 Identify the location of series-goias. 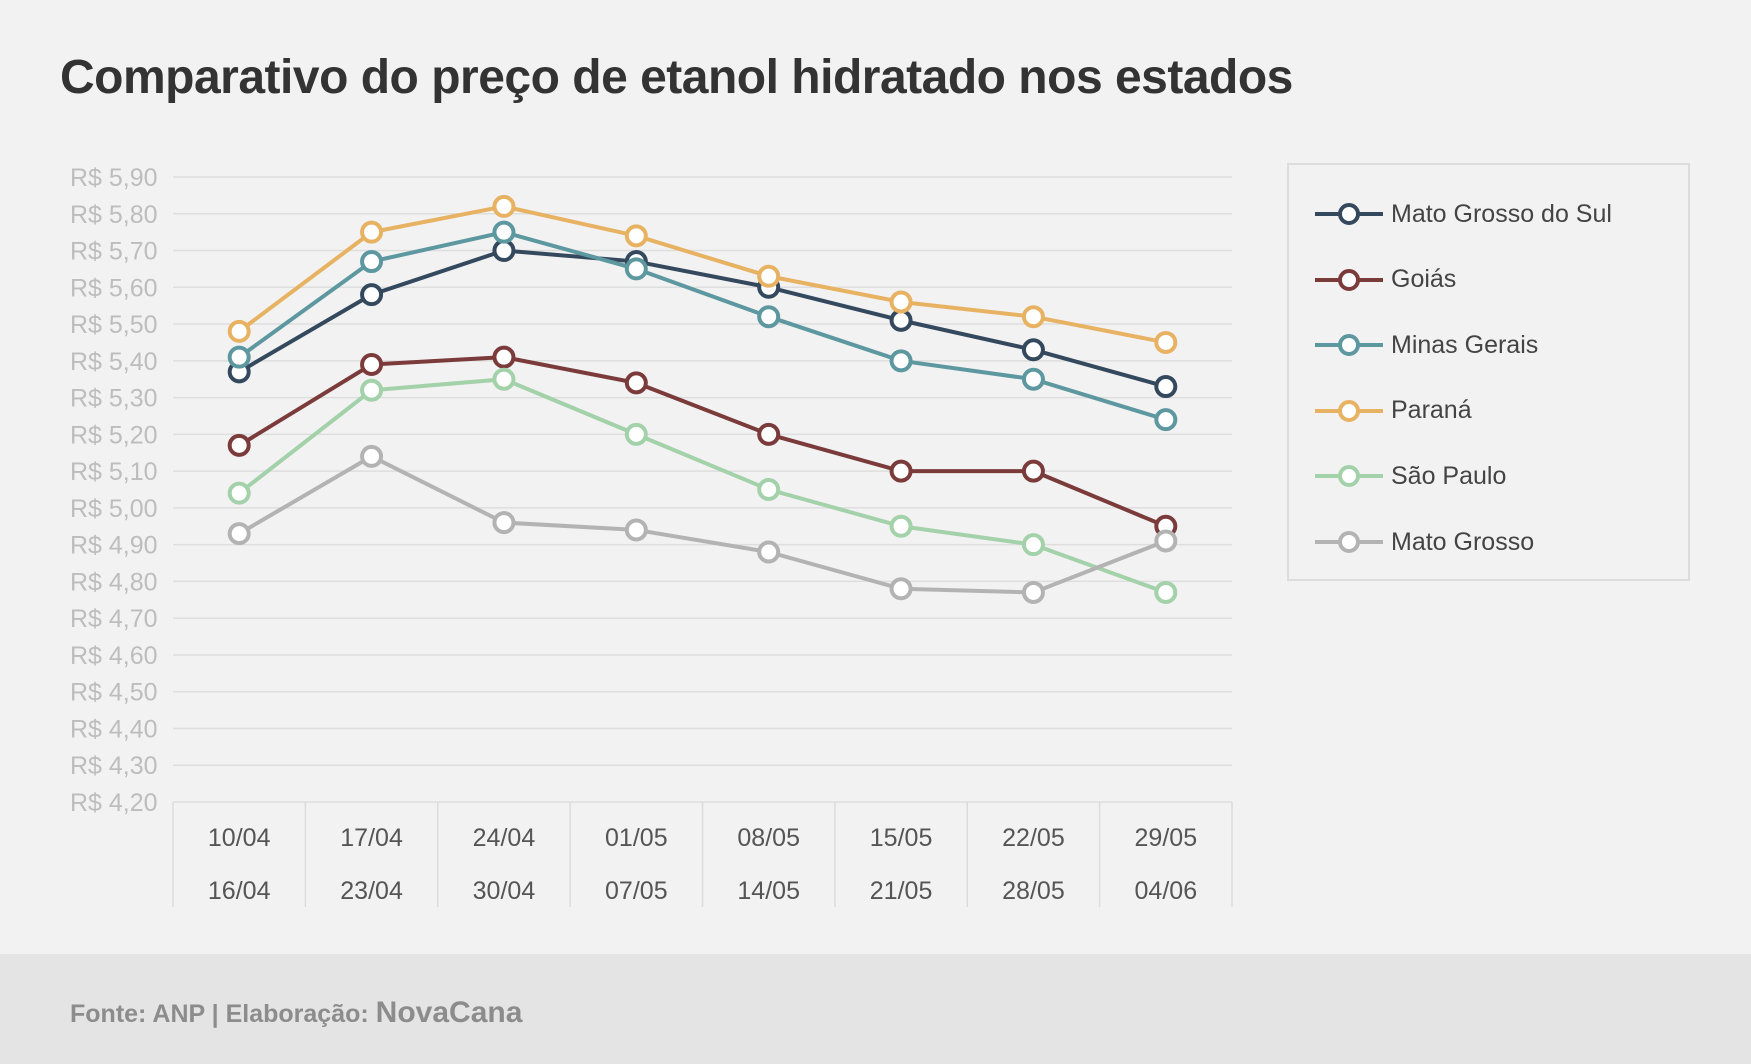
(702, 441).